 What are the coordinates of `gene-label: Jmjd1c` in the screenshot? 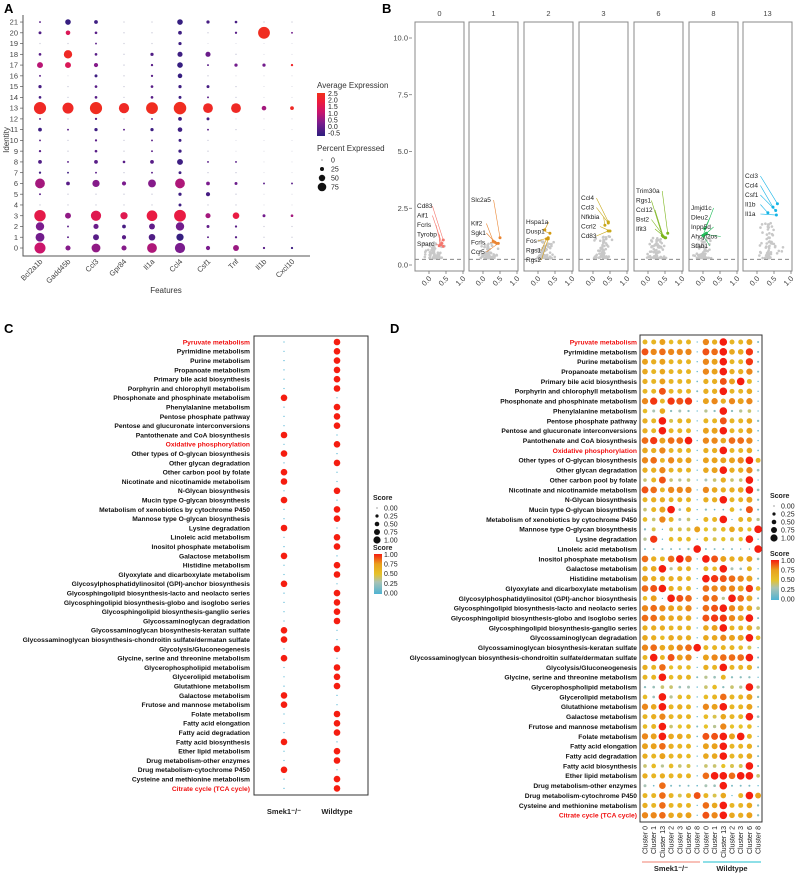 It's located at (701, 208).